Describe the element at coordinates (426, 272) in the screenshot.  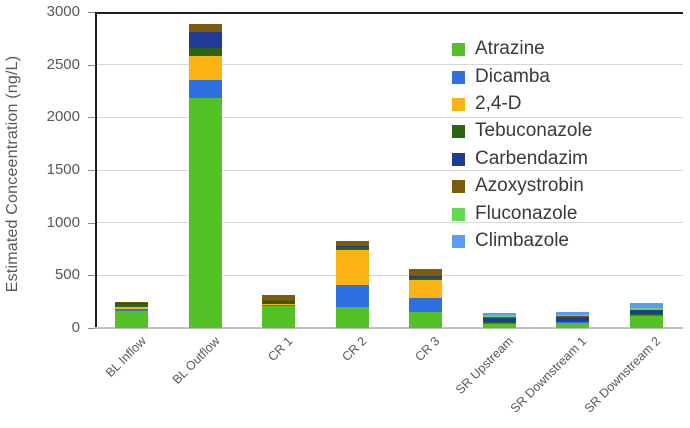
I see `bar-segment-cr-3-azoxystrobin` at that location.